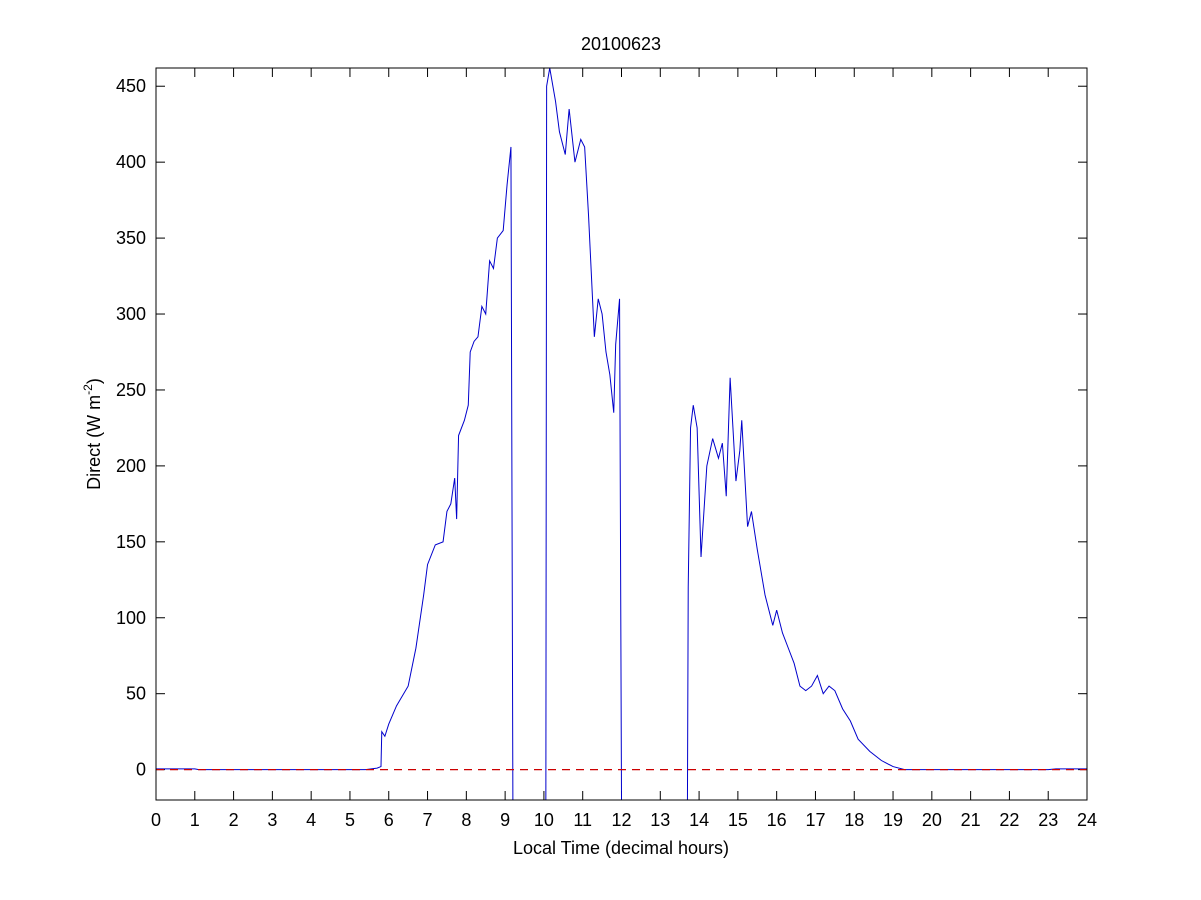  What do you see at coordinates (428, 820) in the screenshot?
I see `x-tick-label: 7` at bounding box center [428, 820].